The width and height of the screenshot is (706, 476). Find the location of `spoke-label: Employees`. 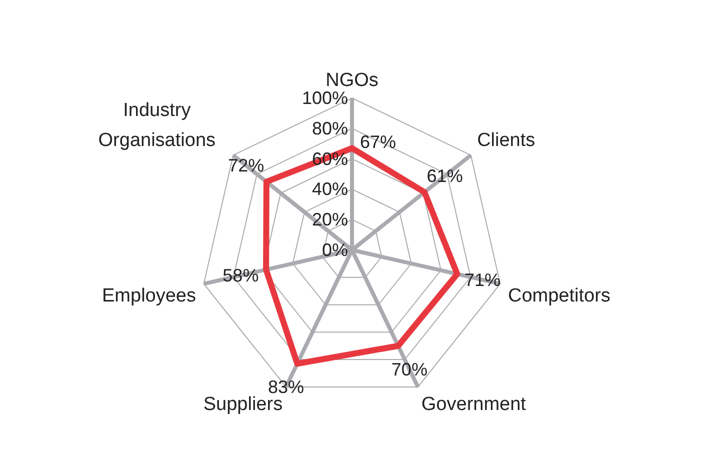

spoke-label: Employees is located at coordinates (149, 296).